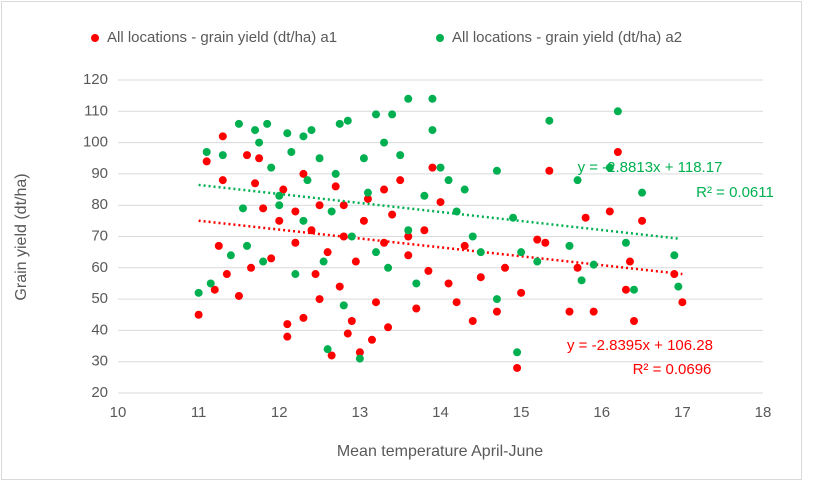  What do you see at coordinates (95, 142) in the screenshot?
I see `y-tick-label: 100` at bounding box center [95, 142].